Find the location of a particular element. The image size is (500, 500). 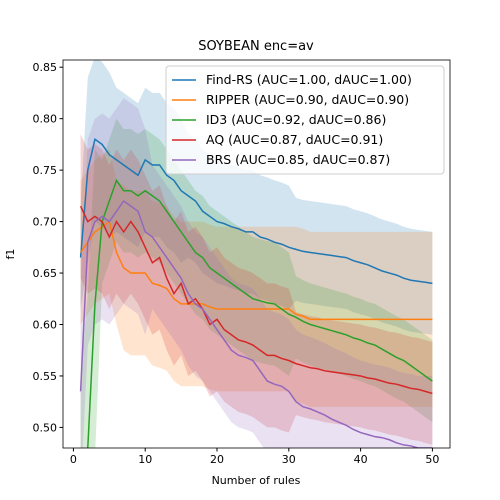

legend-label: AQ (AUC=0.87, dAUC=0.91) is located at coordinates (294, 139).